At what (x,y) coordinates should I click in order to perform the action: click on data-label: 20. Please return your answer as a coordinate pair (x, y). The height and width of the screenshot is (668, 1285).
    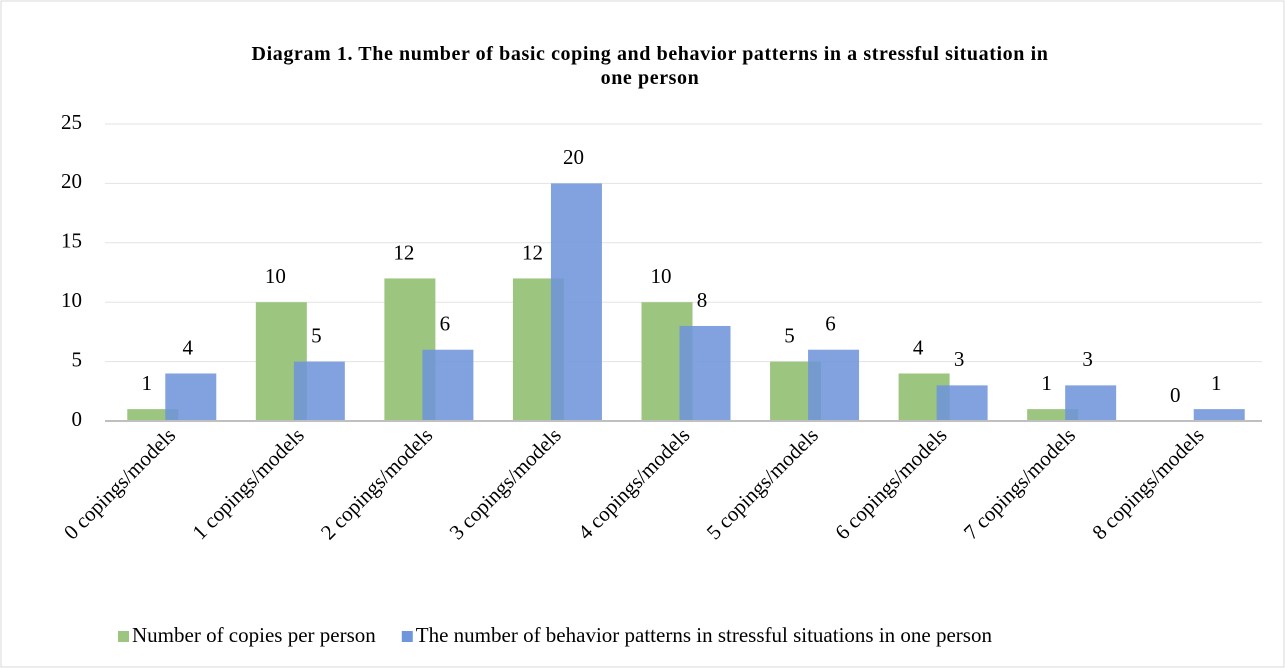
    Looking at the image, I should click on (573, 157).